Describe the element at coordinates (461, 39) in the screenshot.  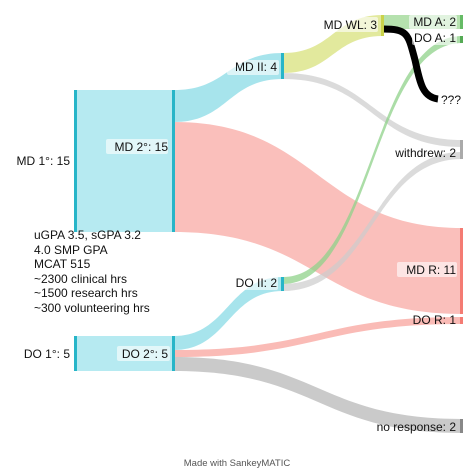
I see `node-bar-doa` at that location.